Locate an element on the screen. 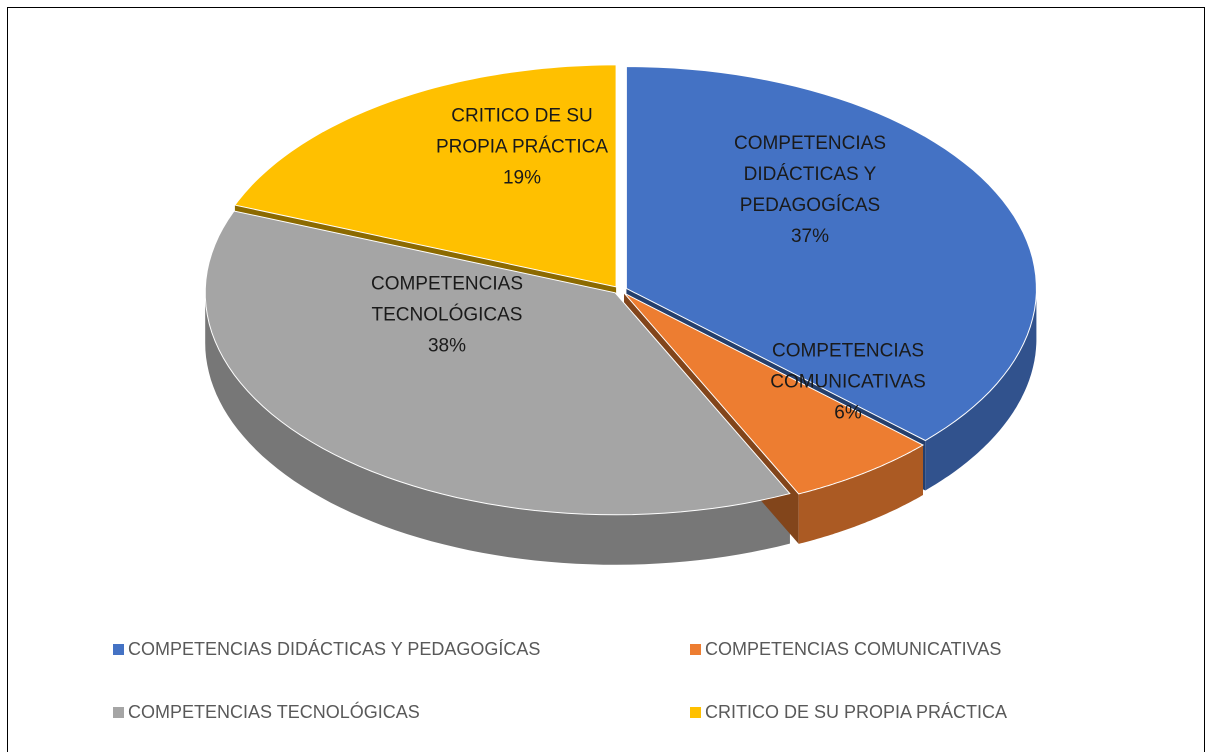  data-label-value: 38% is located at coordinates (447, 346).